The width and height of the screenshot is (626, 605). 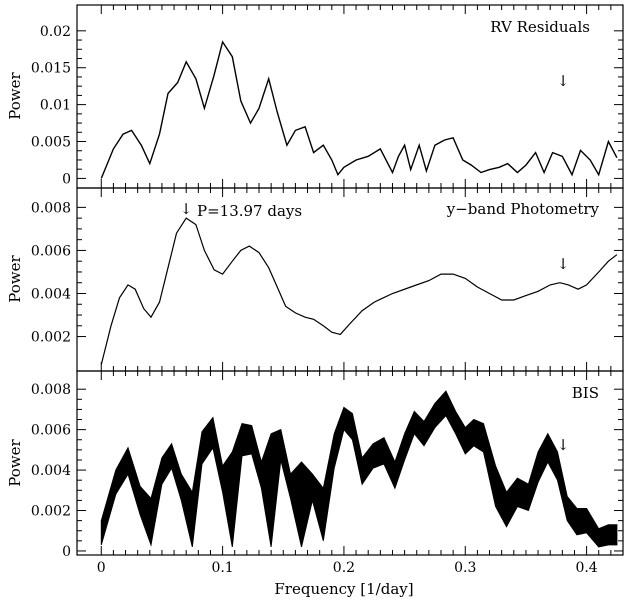 I want to click on x-axis-label: Frequency [1/day], so click(x=343, y=589).